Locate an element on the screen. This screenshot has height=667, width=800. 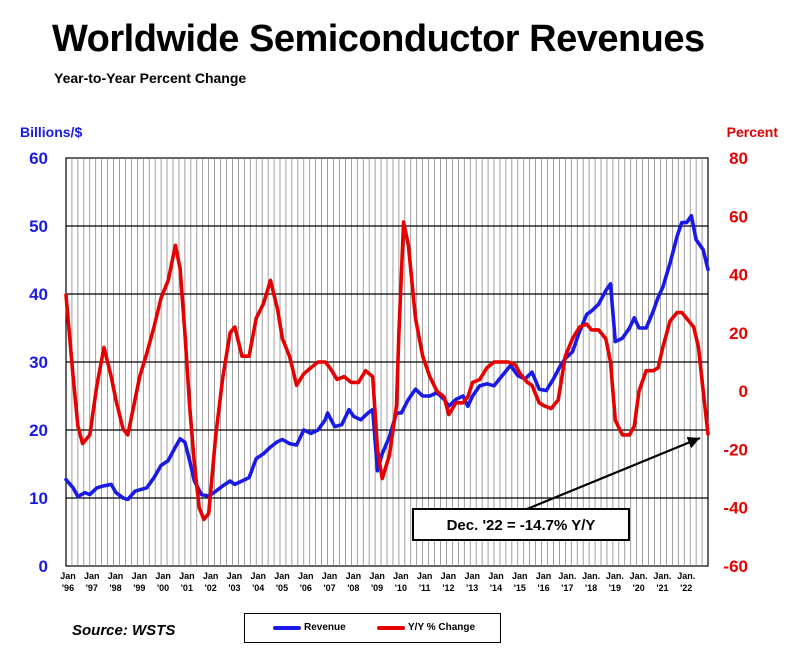
legend-item-yy: Y/Y % Change is located at coordinates (426, 627).